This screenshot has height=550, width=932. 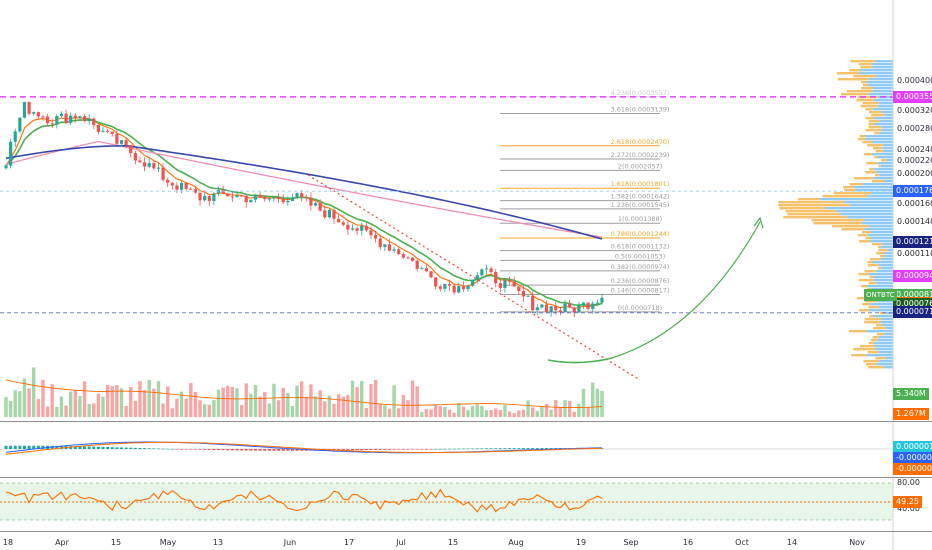 What do you see at coordinates (908, 482) in the screenshot?
I see `rsi-axis-label: 80.00` at bounding box center [908, 482].